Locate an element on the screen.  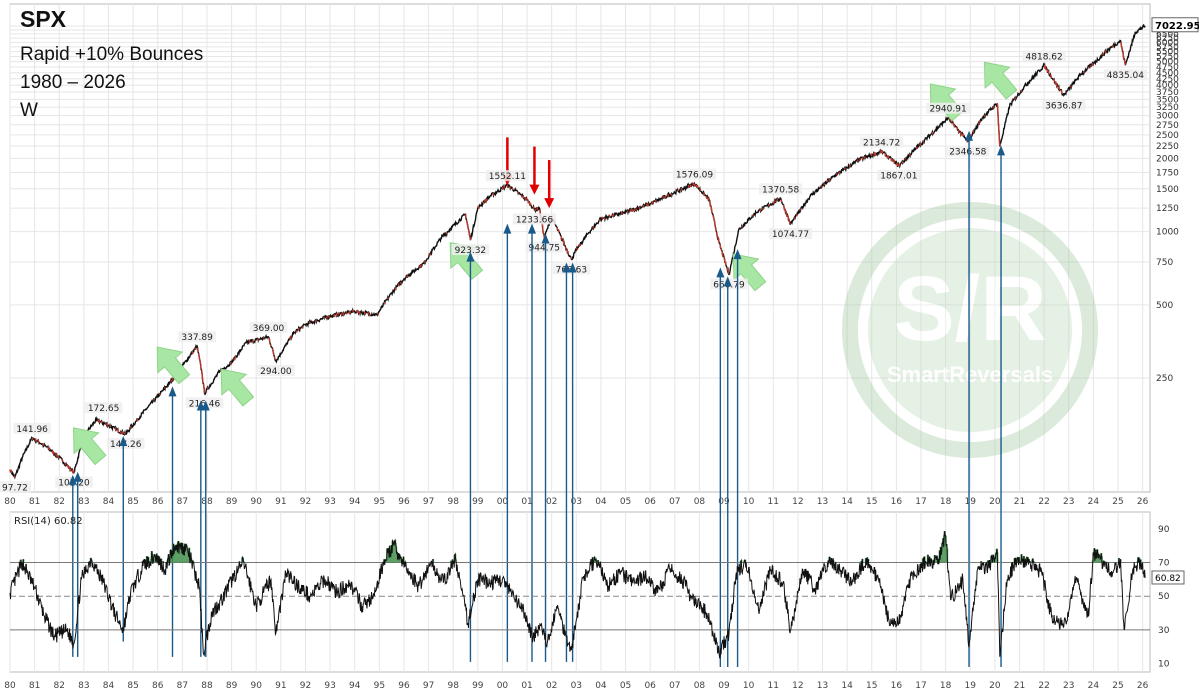
x-tick-label: 99 is located at coordinates (478, 686).